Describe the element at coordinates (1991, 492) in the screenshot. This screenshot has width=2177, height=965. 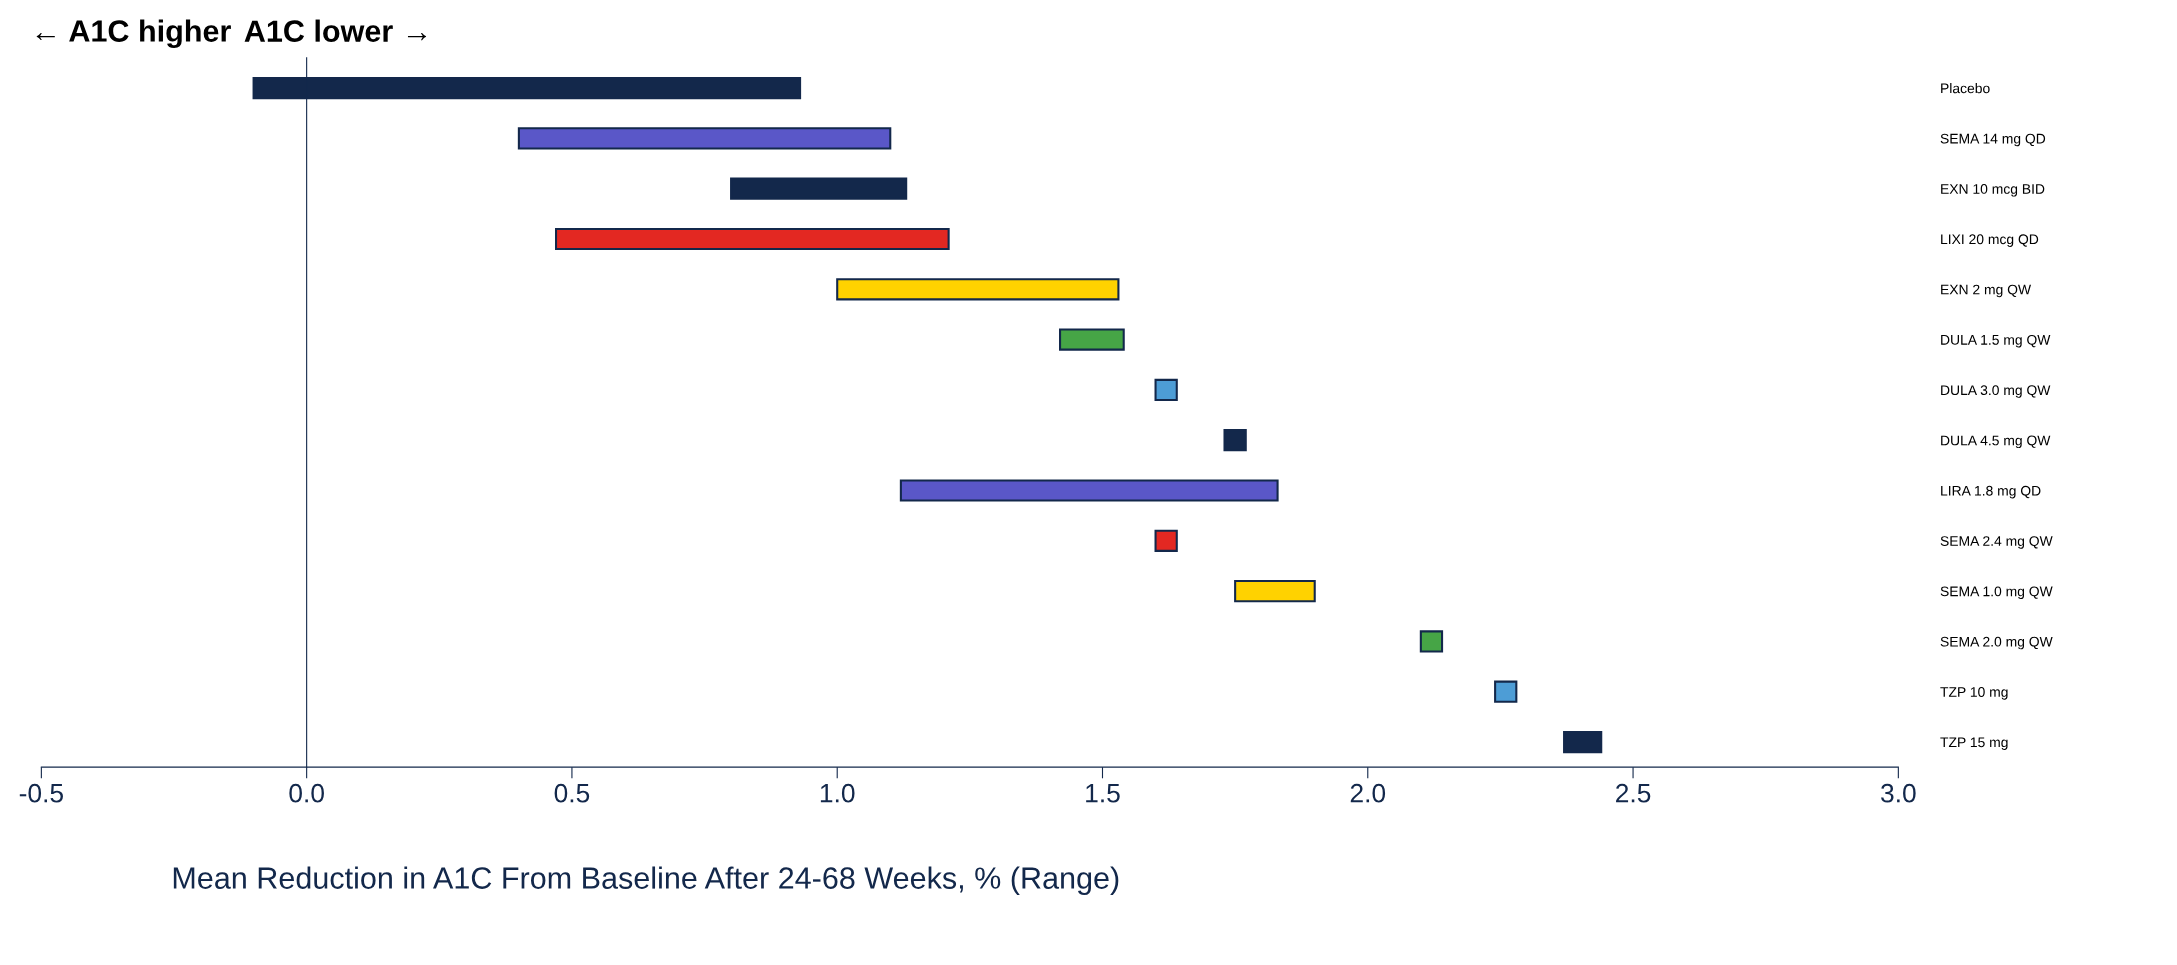
I see `y-tick-label: LIRA 1.8 mg QD` at that location.